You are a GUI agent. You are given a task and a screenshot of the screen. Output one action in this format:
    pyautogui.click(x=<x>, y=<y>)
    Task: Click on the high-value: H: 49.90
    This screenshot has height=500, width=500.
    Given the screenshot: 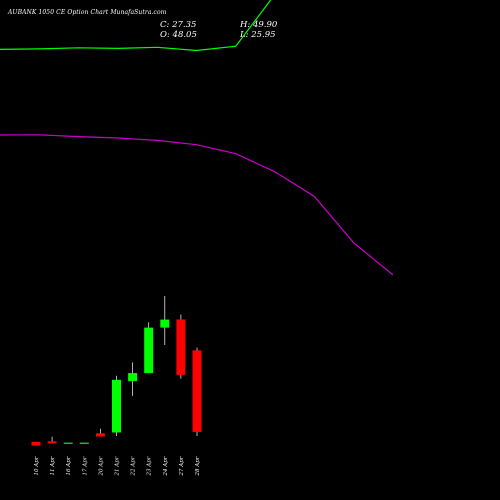 What is the action you would take?
    pyautogui.click(x=259, y=25)
    